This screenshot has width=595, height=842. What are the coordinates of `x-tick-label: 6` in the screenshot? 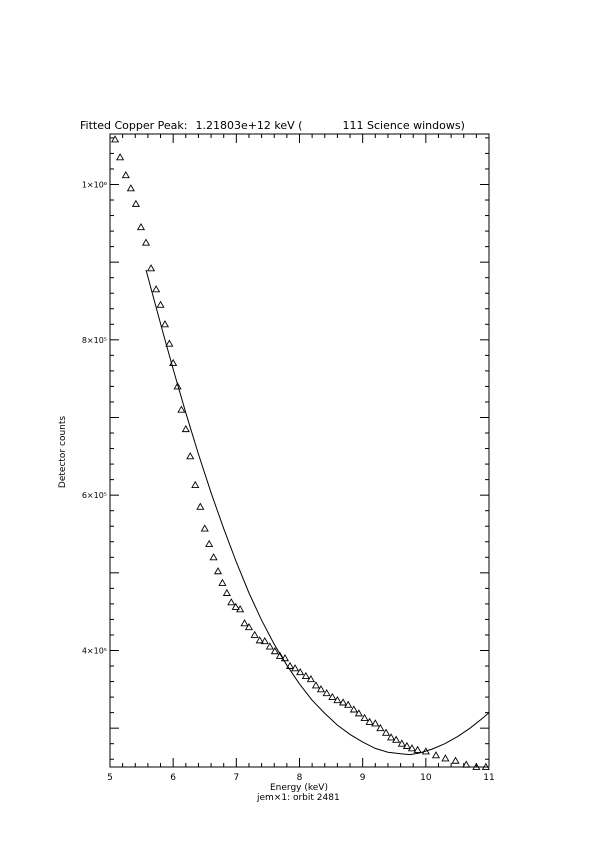 It's located at (173, 778).